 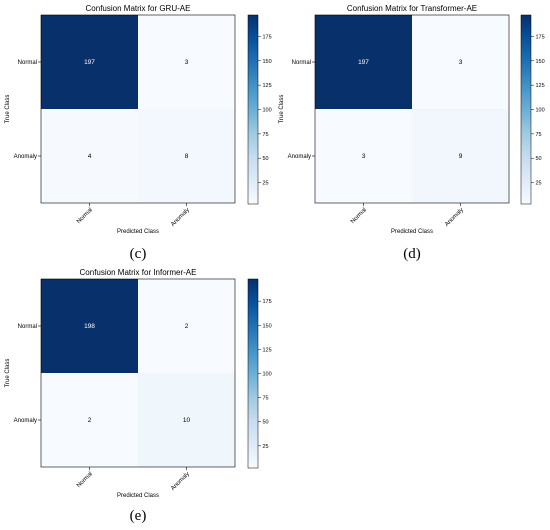 What do you see at coordinates (412, 8) in the screenshot?
I see `chart-title: Confusion Matrix for Transformer-AE` at bounding box center [412, 8].